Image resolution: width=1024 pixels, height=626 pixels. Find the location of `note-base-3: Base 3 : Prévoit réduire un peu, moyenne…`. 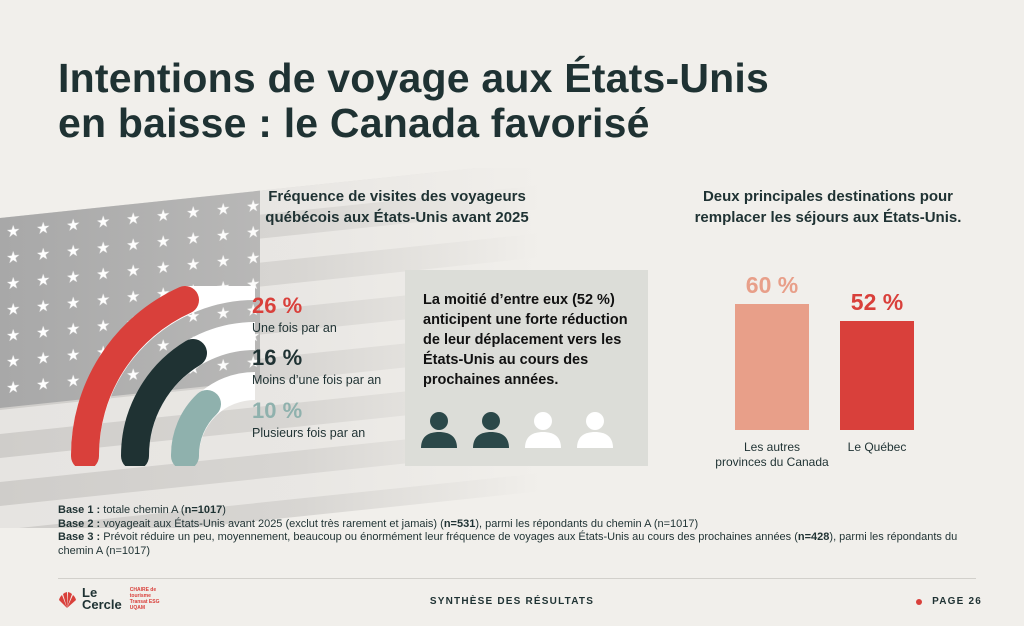

note-base-3: Base 3 : Prévoit réduire un peu, moyenne… is located at coordinates (508, 544).